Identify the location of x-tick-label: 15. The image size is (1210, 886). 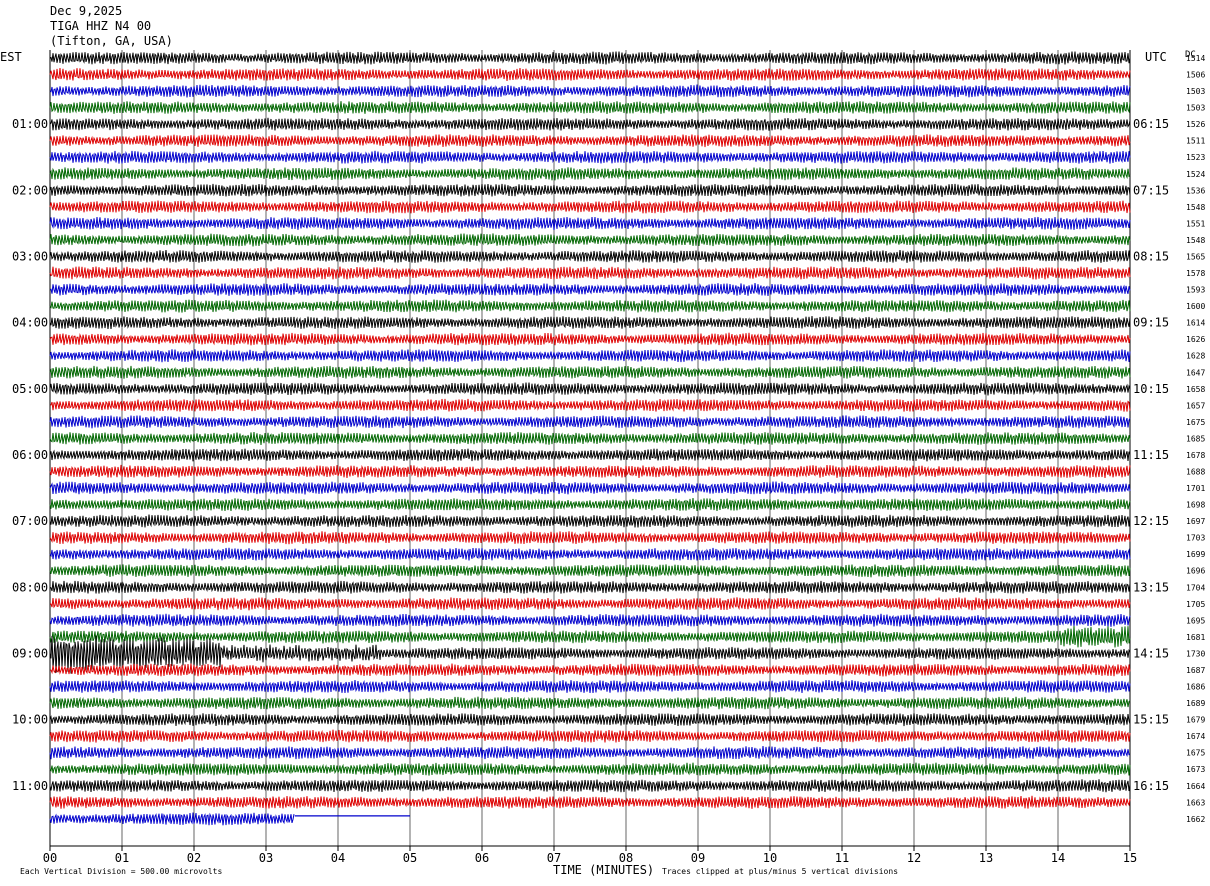
(1130, 858).